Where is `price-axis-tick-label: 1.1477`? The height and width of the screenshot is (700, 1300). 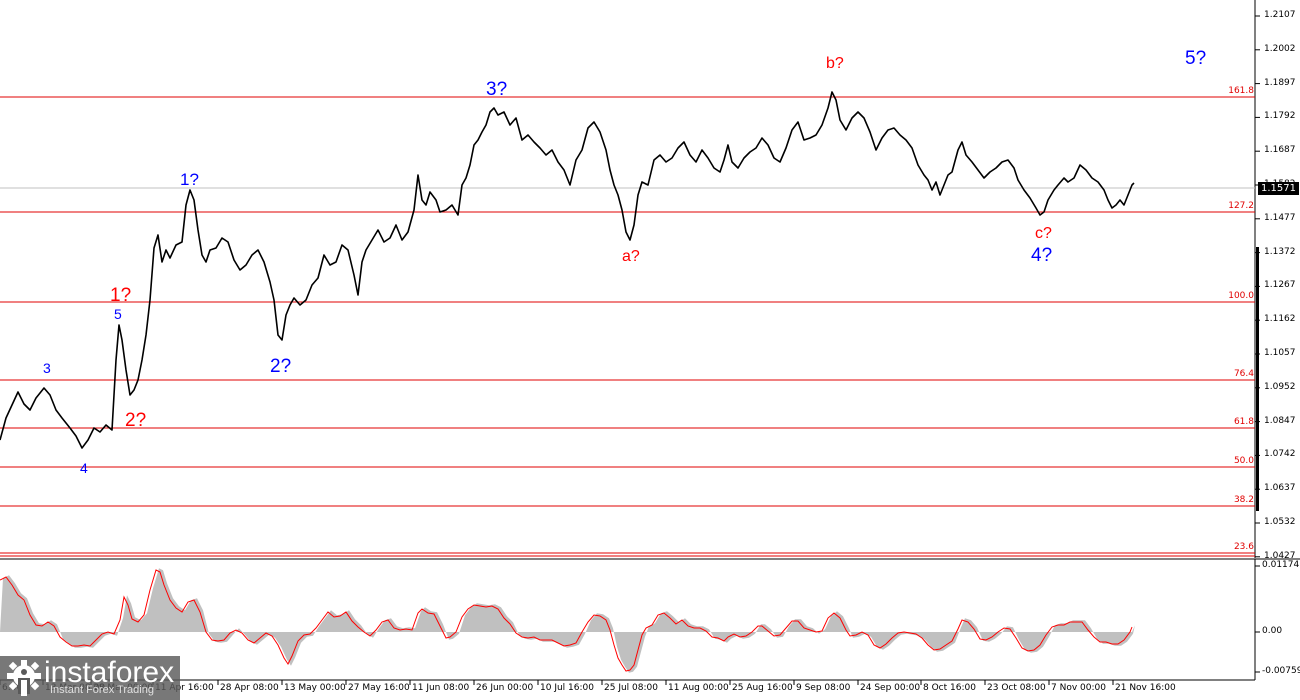 price-axis-tick-label: 1.1477 is located at coordinates (1280, 217).